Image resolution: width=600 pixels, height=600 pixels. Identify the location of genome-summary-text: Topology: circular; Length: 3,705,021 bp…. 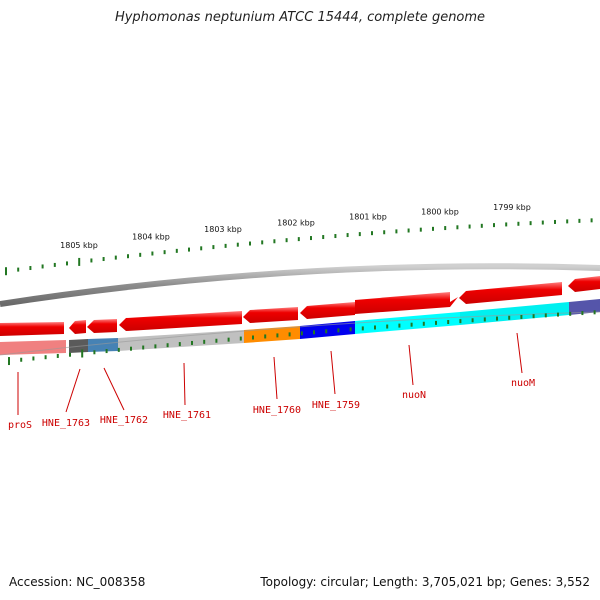
(425, 582).